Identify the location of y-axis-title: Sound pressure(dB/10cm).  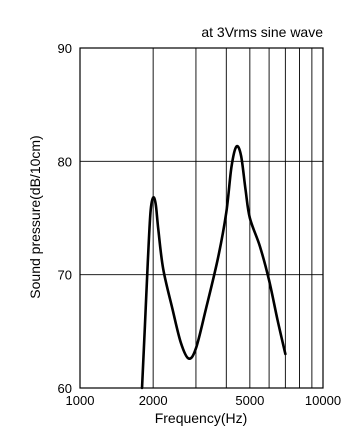
(35, 216).